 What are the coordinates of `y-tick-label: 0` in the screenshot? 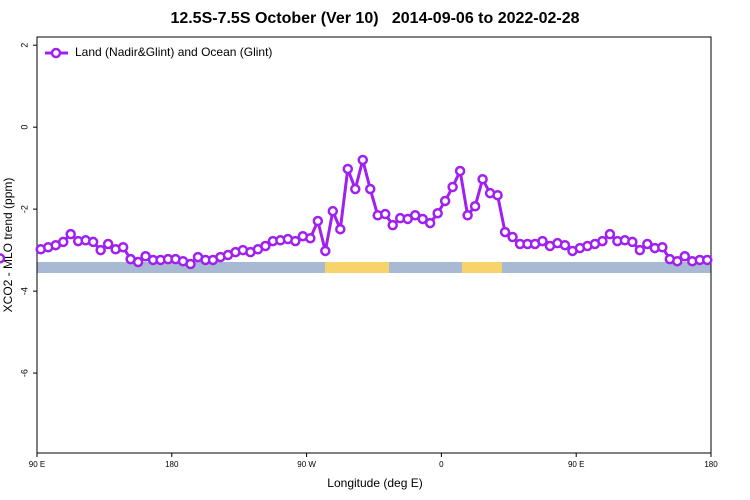 It's located at (24, 127).